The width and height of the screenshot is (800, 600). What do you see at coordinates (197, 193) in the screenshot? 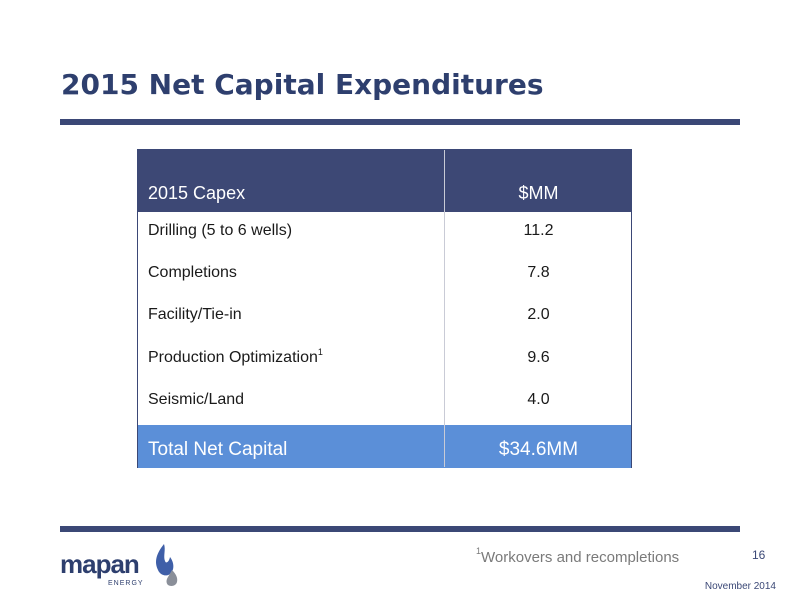
I see `header-label: 2015 Capex` at bounding box center [197, 193].